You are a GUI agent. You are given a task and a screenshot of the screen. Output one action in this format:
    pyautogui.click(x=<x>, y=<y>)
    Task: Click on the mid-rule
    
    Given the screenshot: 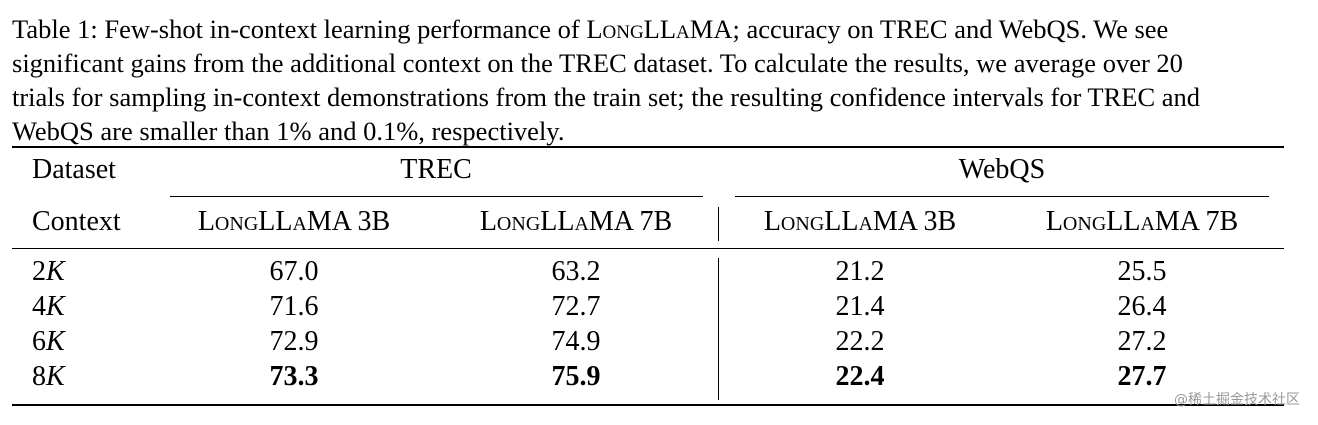 What is the action you would take?
    pyautogui.click(x=648, y=249)
    